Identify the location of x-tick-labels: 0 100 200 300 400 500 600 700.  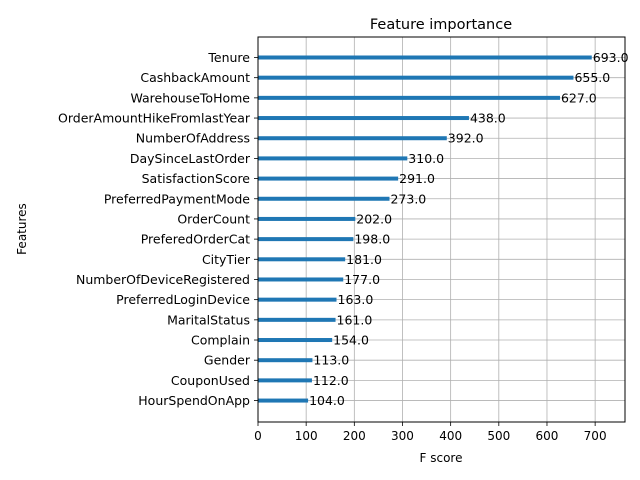
(430, 432).